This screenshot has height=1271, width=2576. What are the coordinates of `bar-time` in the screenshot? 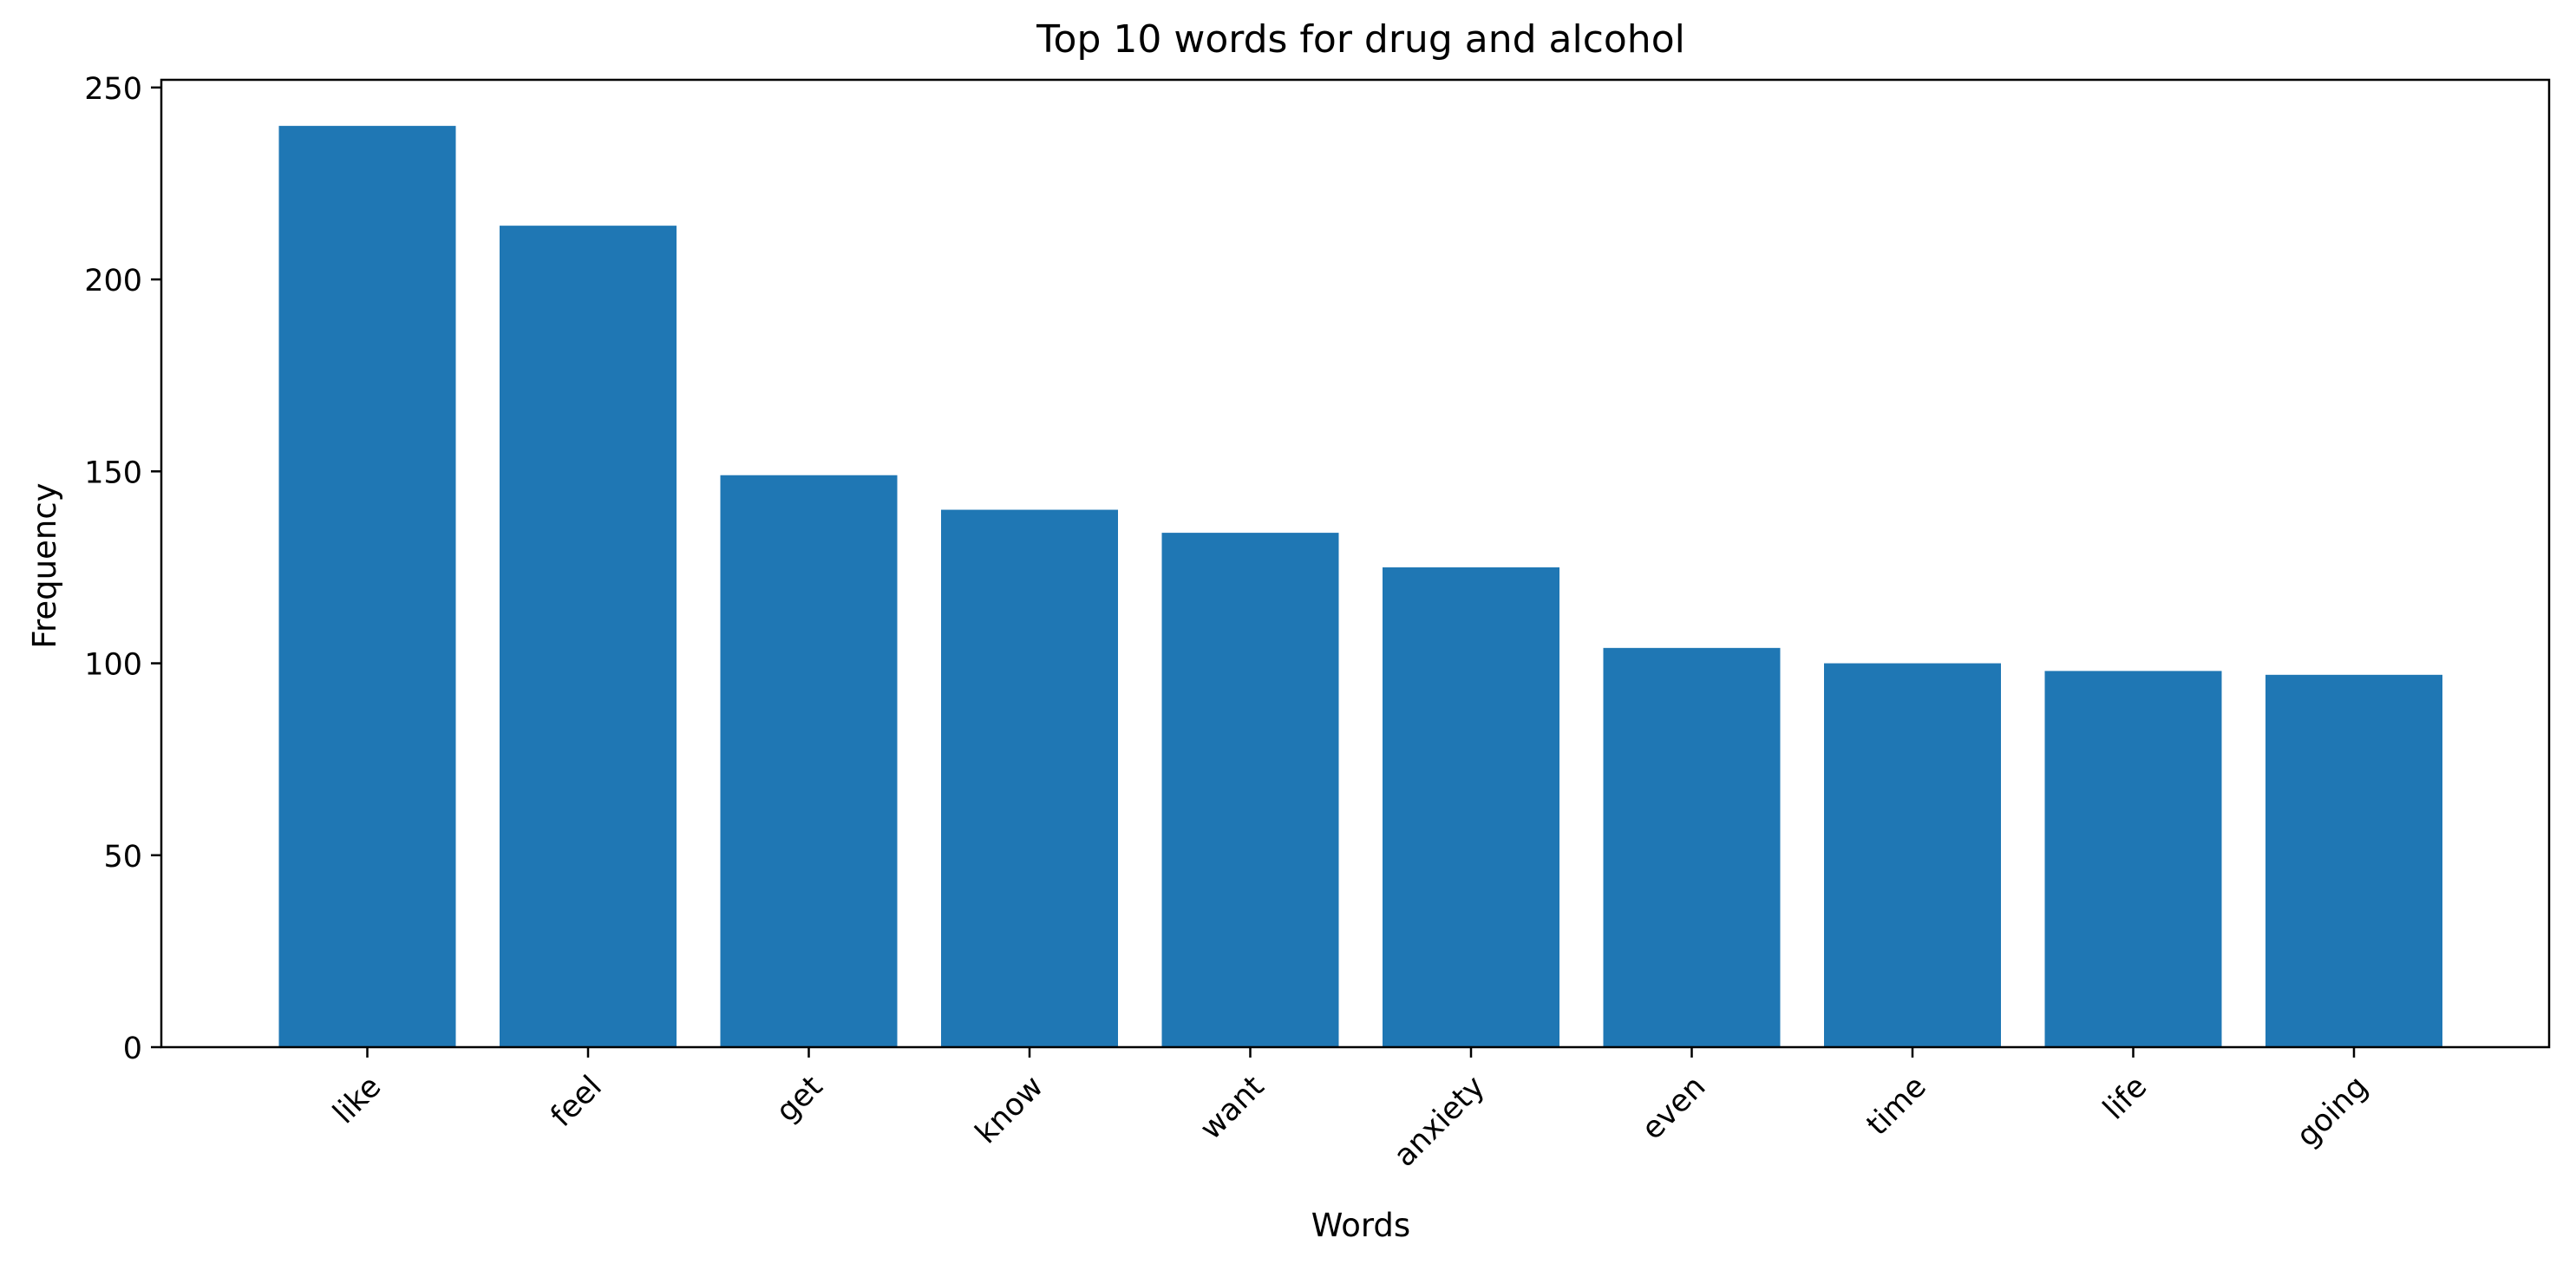 It's located at (1912, 855).